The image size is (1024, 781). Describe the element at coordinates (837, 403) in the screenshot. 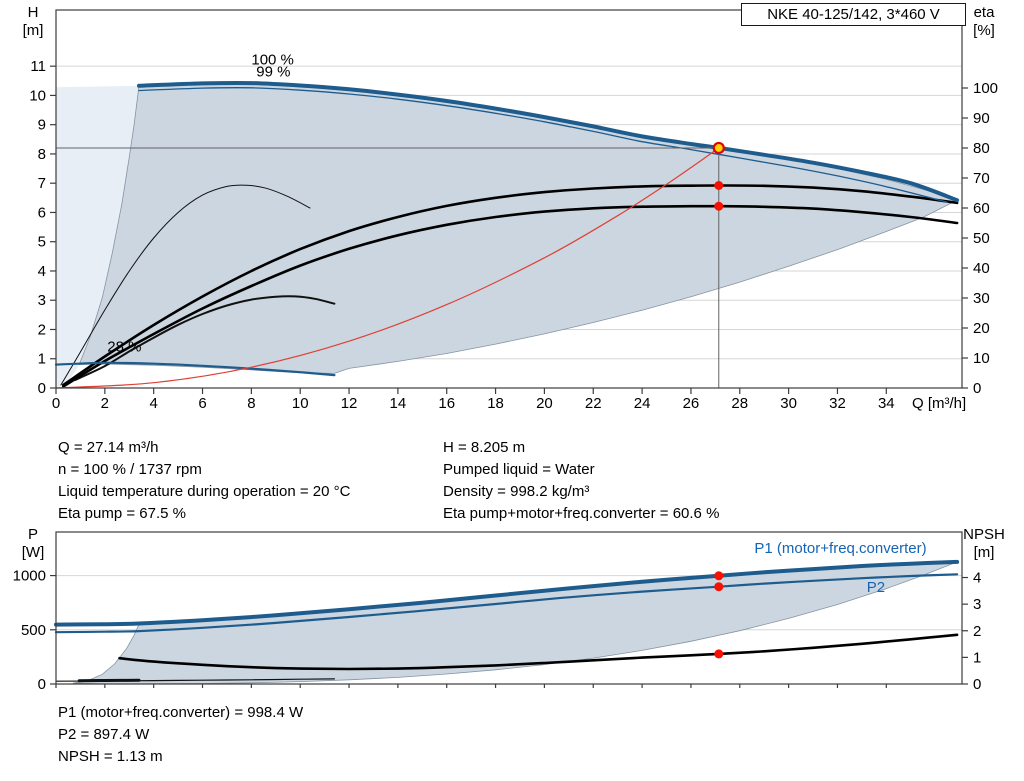

I see `svg-text: 32` at that location.